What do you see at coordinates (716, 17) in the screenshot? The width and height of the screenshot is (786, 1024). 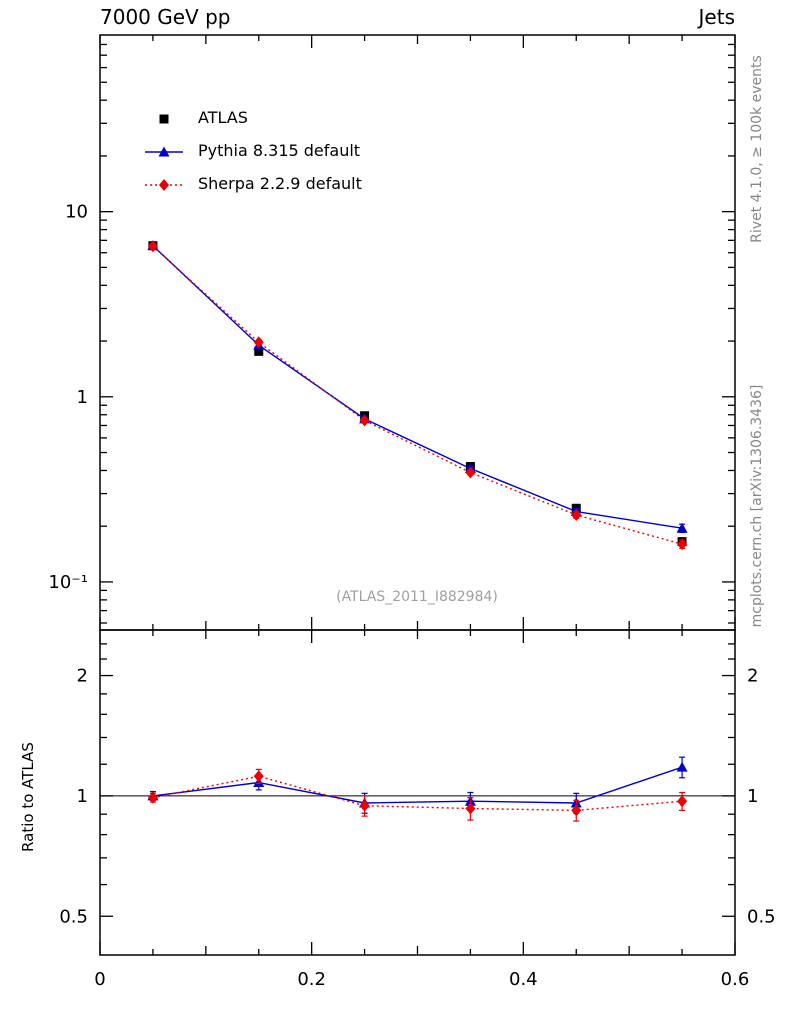 I see `plot-title-process: Jets` at bounding box center [716, 17].